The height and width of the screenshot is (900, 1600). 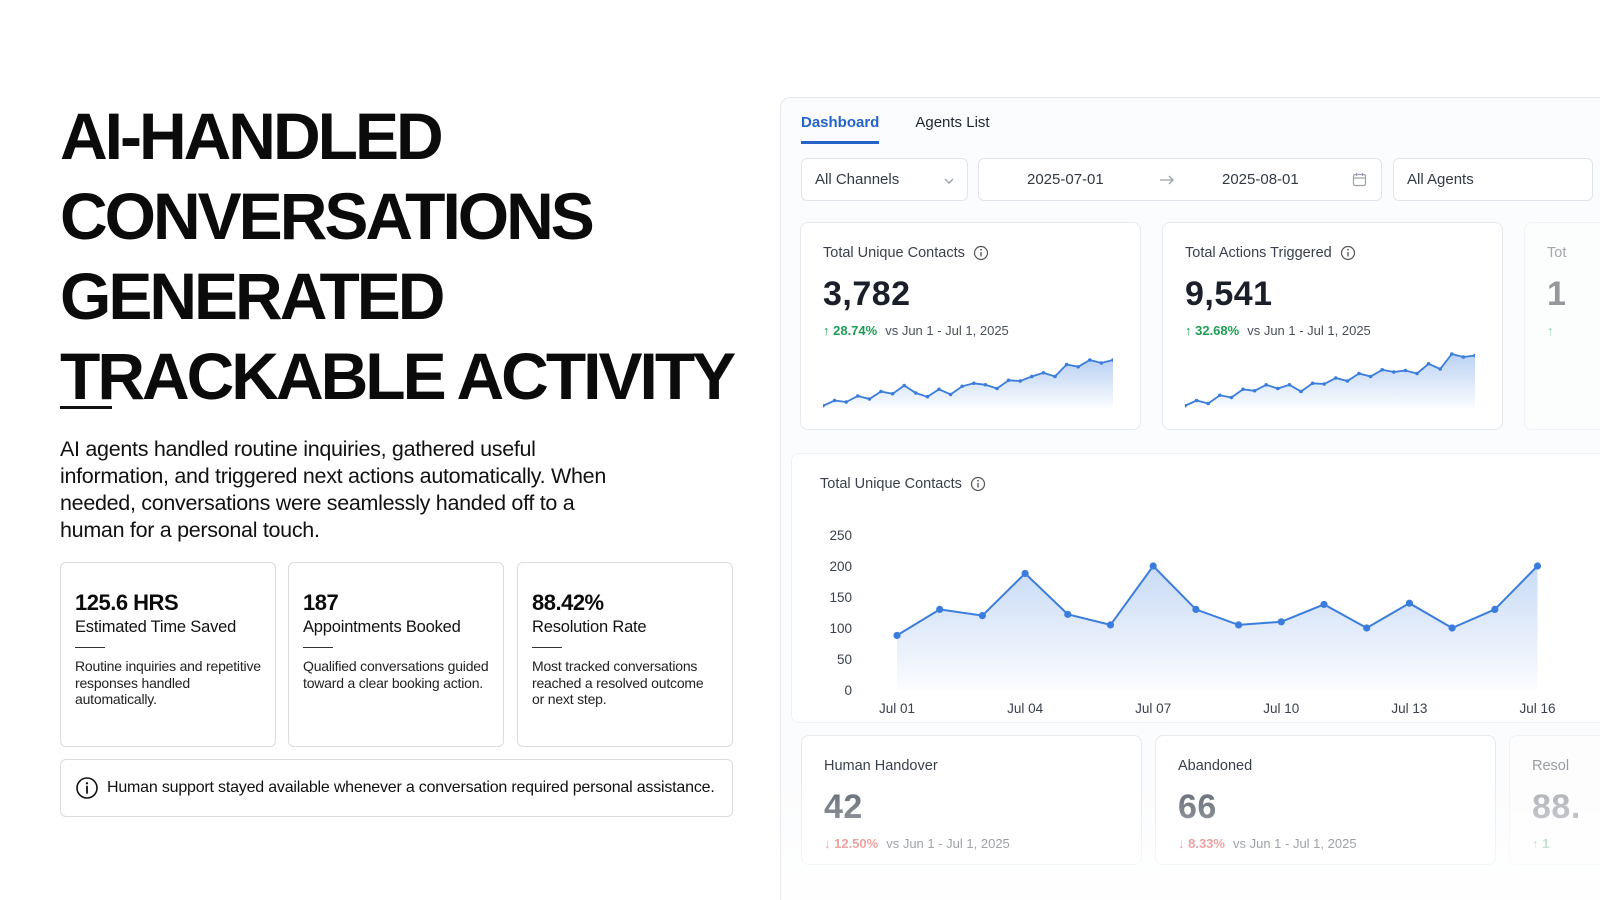 What do you see at coordinates (1025, 708) in the screenshot?
I see `x-tick-label: Jul 04` at bounding box center [1025, 708].